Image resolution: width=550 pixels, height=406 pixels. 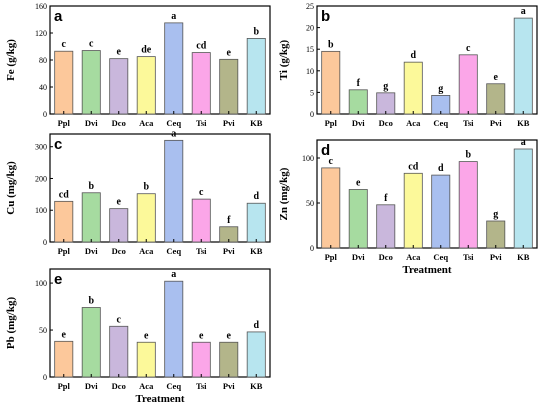 What do you see at coordinates (359, 83) in the screenshot?
I see `significance-letter: f` at bounding box center [359, 83].